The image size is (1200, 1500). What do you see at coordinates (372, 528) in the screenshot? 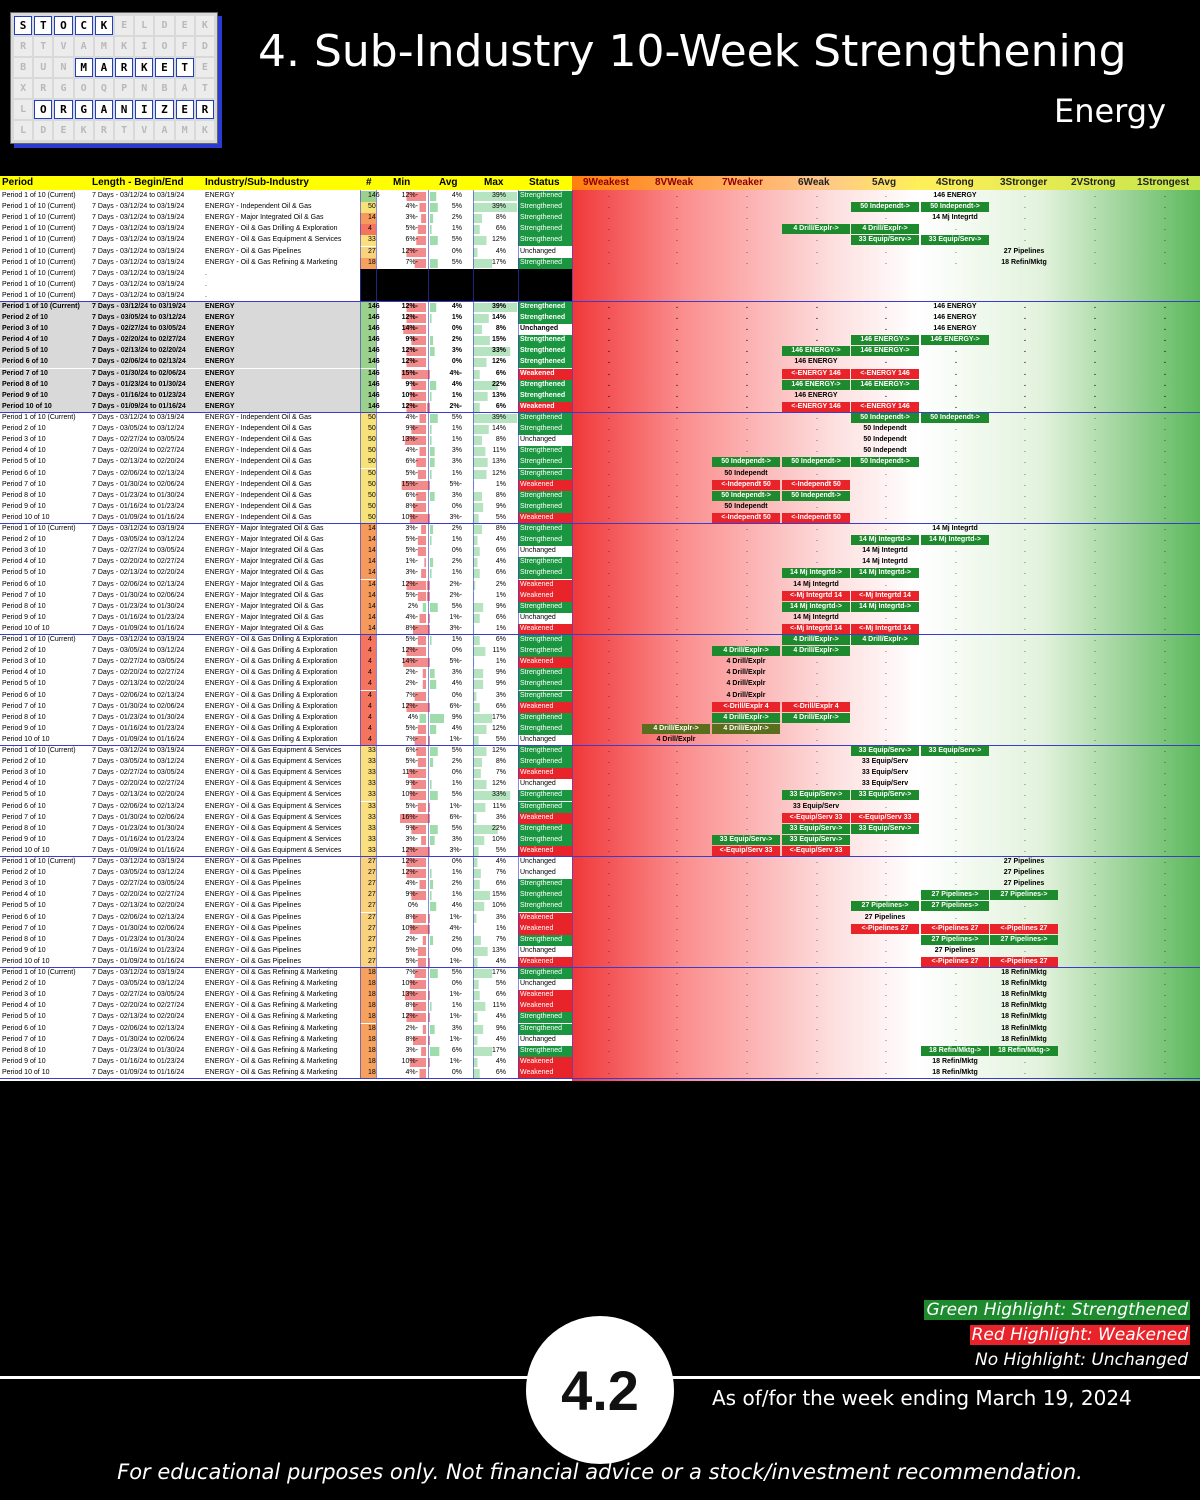
I see `cell-count: 14` at bounding box center [372, 528].